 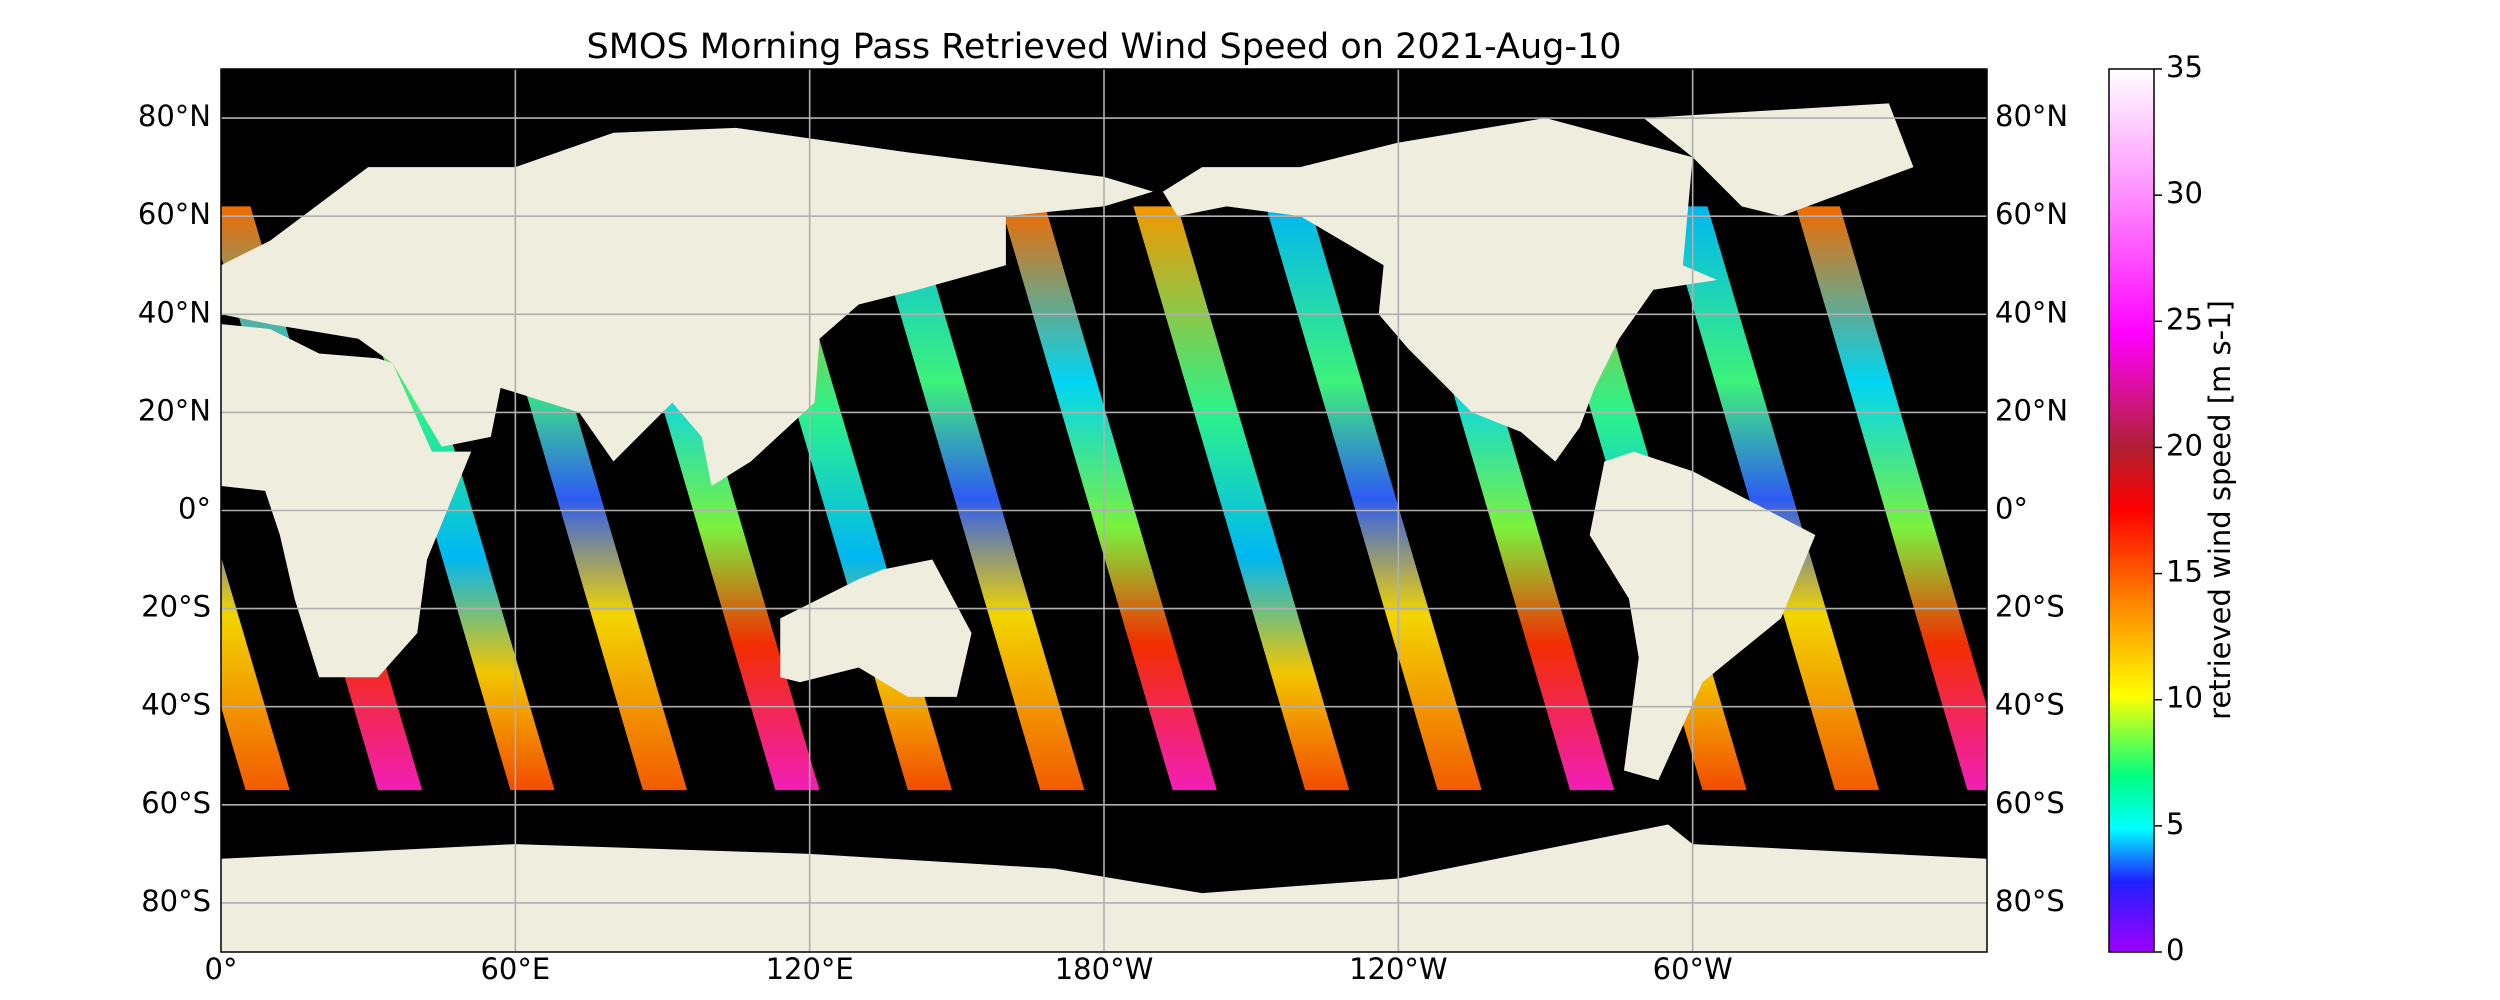 I want to click on lat-tick-label-right: 60°N, so click(x=2031, y=214).